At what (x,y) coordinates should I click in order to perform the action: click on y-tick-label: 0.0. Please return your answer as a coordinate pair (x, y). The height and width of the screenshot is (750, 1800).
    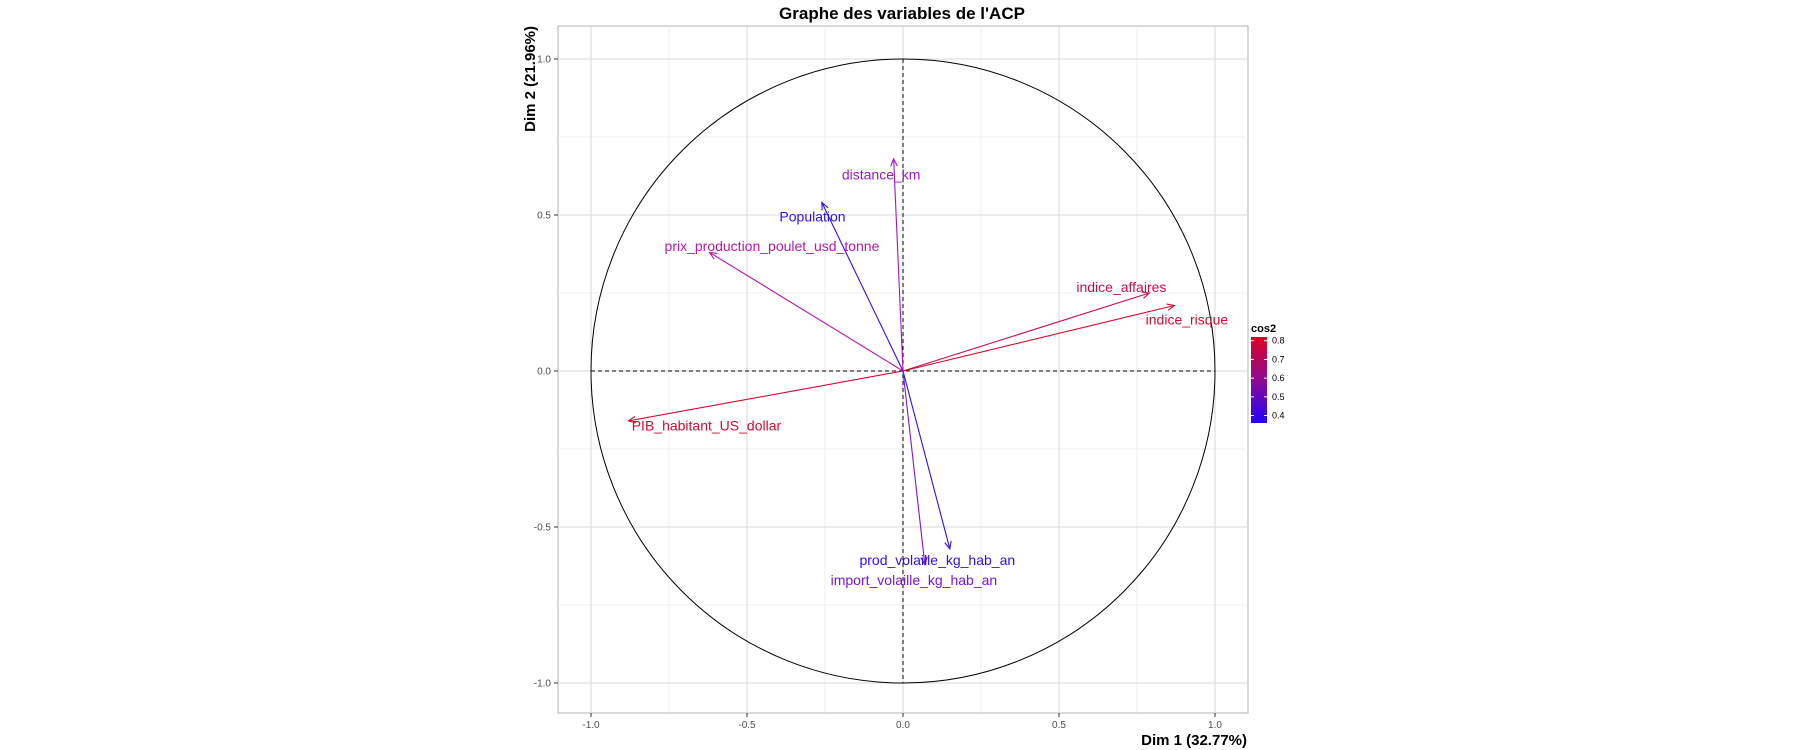
    Looking at the image, I should click on (544, 372).